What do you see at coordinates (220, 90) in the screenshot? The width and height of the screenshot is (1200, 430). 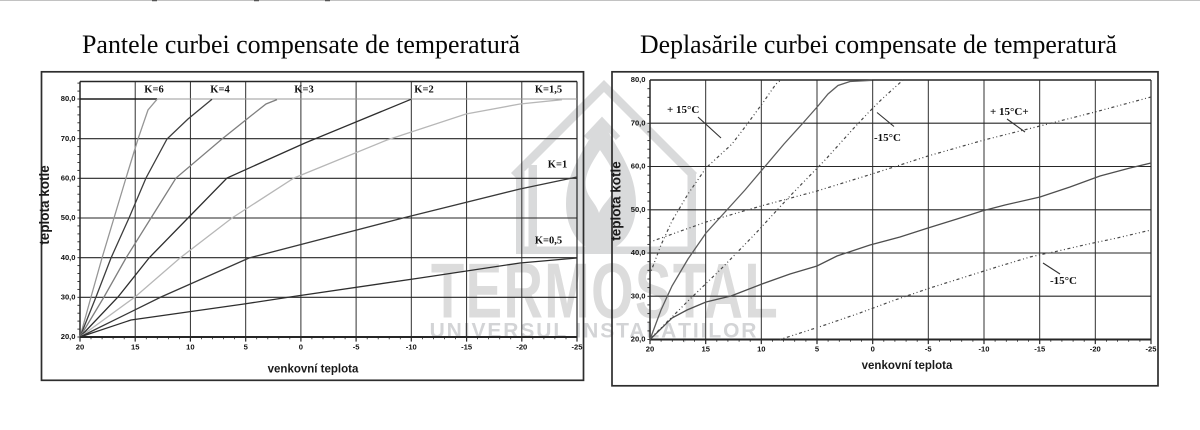 I see `svg-text: K=4` at bounding box center [220, 90].